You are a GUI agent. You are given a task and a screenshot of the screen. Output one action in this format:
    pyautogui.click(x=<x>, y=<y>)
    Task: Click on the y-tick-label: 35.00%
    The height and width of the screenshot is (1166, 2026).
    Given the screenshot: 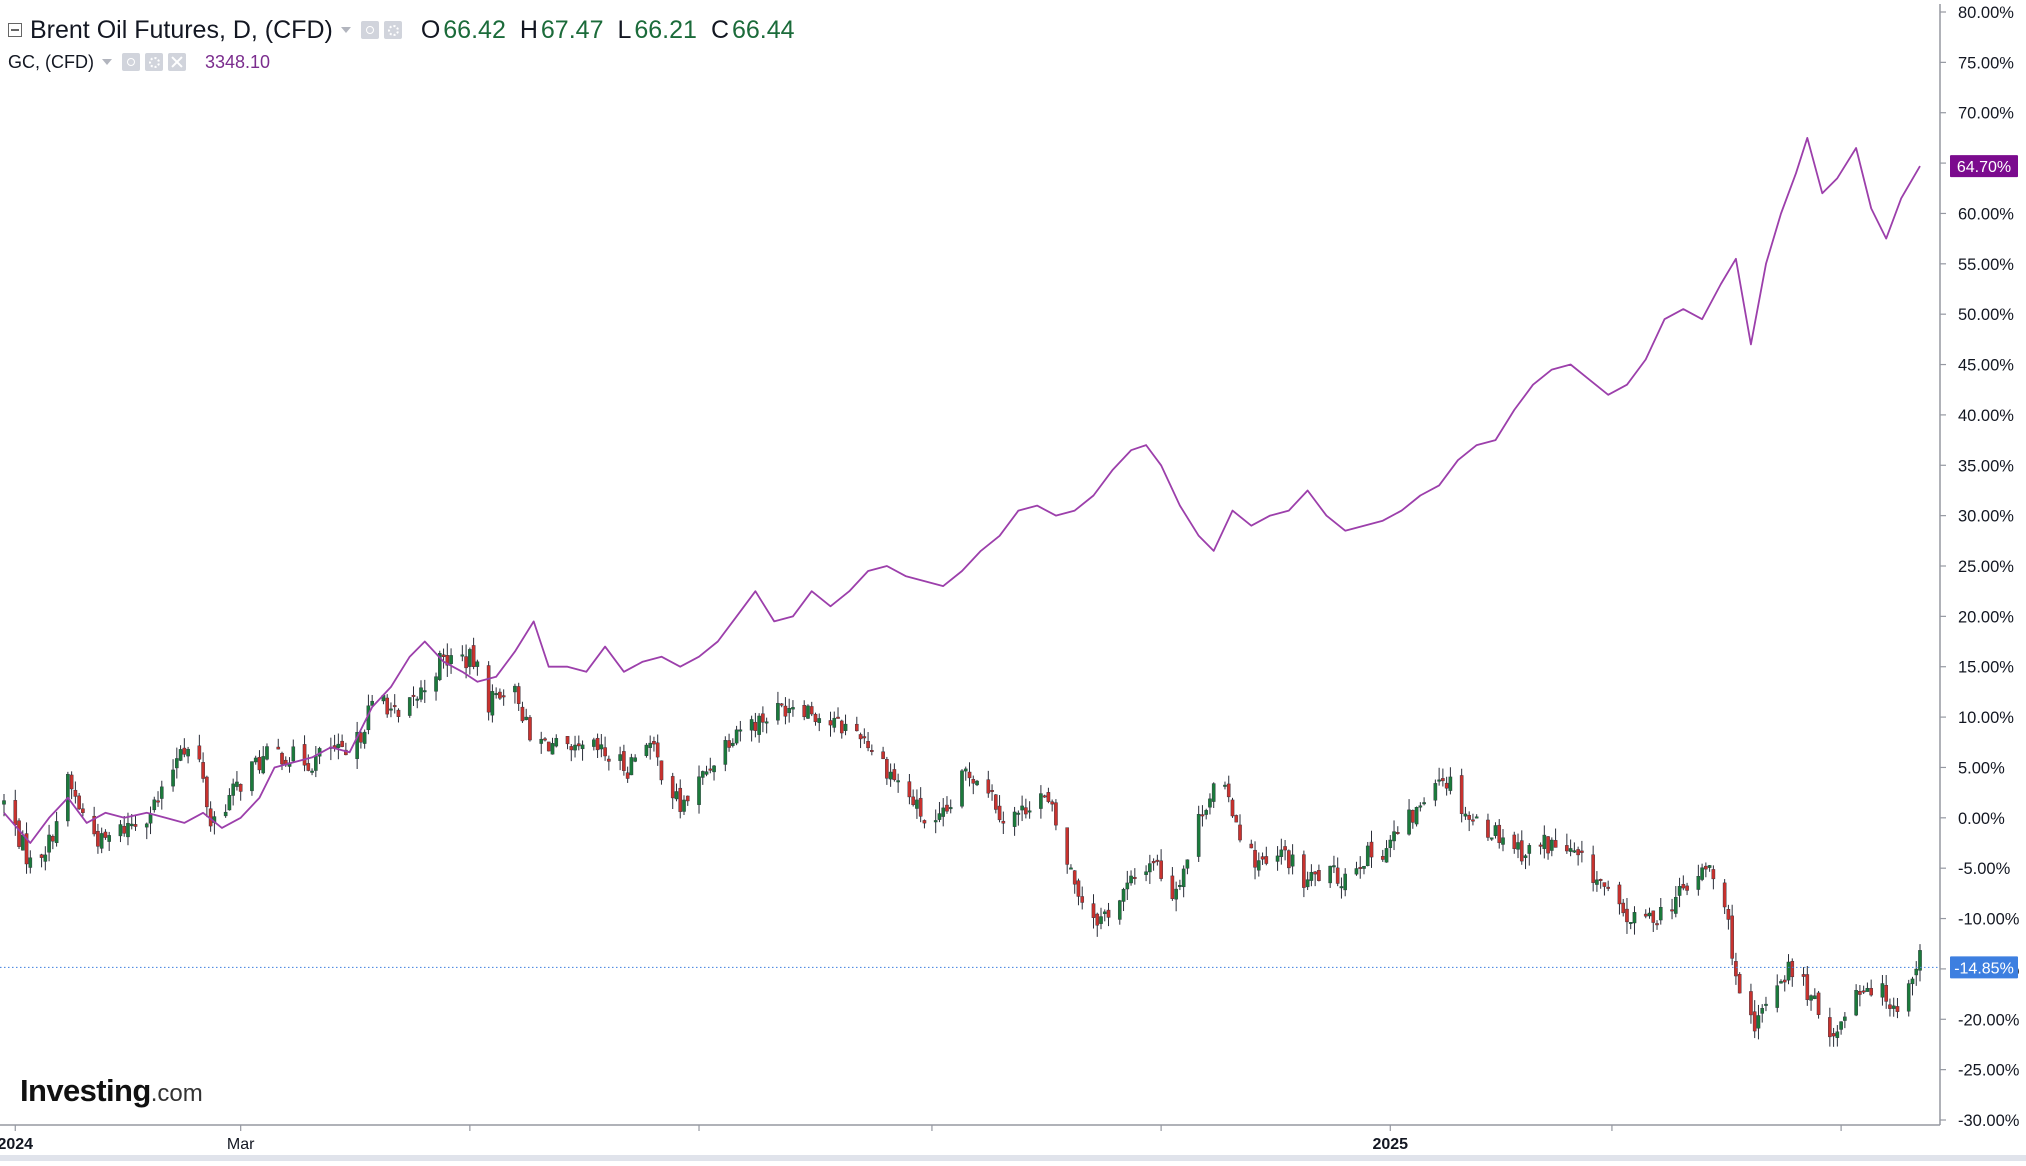 What is the action you would take?
    pyautogui.click(x=1986, y=466)
    